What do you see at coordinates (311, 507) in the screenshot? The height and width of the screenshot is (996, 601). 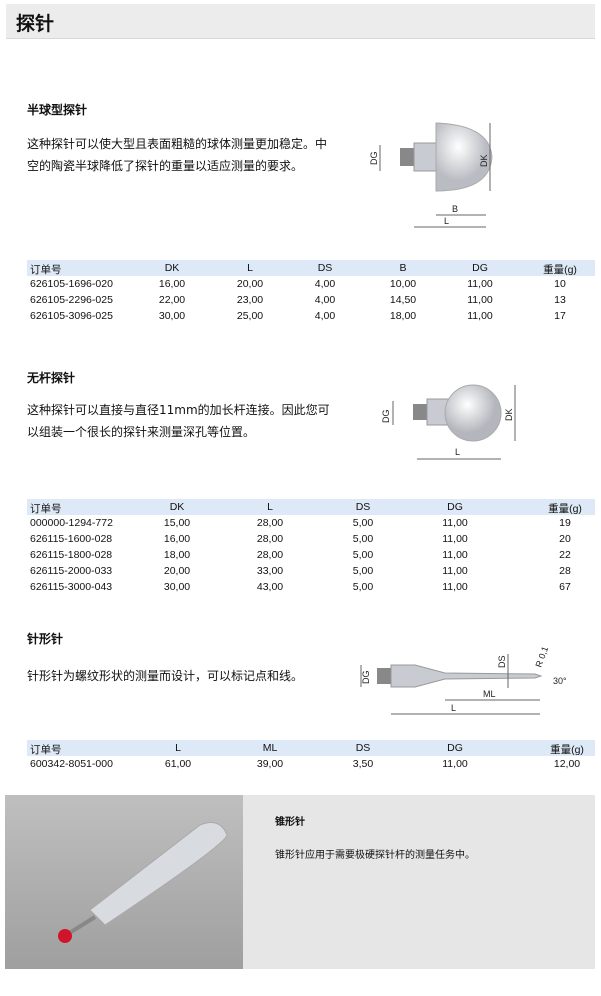 I see `table-header: 订单号 DK L DS DG 重量(g)` at bounding box center [311, 507].